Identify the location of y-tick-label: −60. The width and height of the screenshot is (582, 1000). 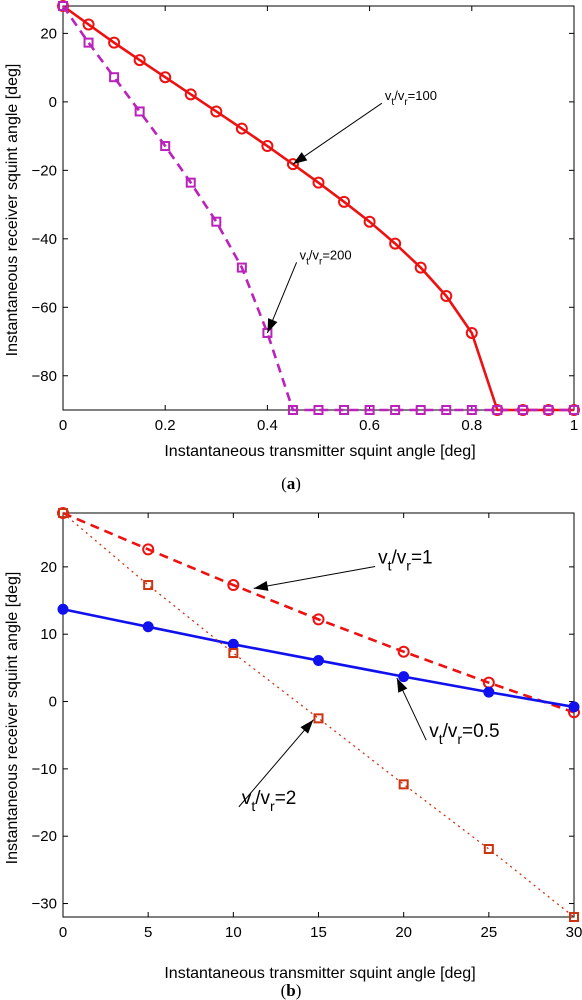
(44, 307).